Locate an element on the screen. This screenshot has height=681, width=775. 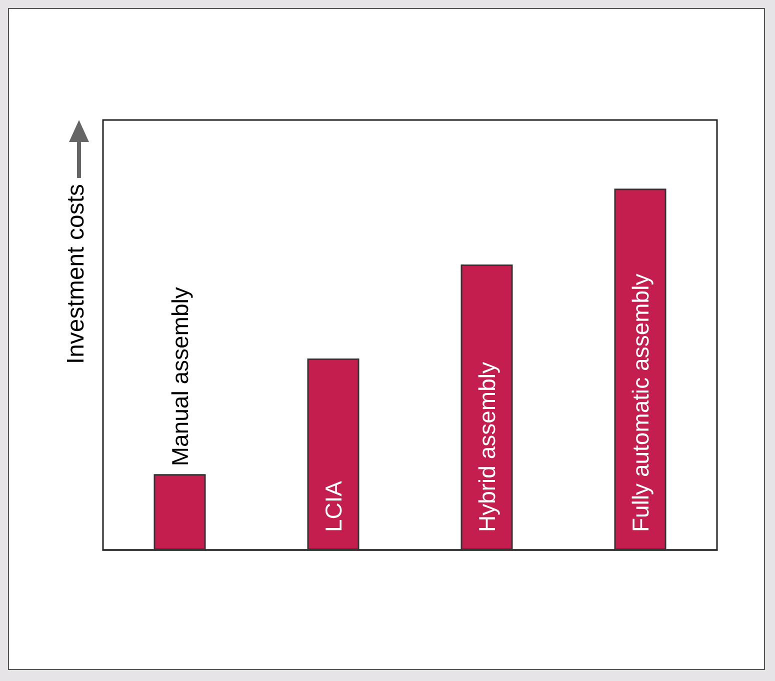
x-tick-label: Fully automatic assembly is located at coordinates (640, 402).